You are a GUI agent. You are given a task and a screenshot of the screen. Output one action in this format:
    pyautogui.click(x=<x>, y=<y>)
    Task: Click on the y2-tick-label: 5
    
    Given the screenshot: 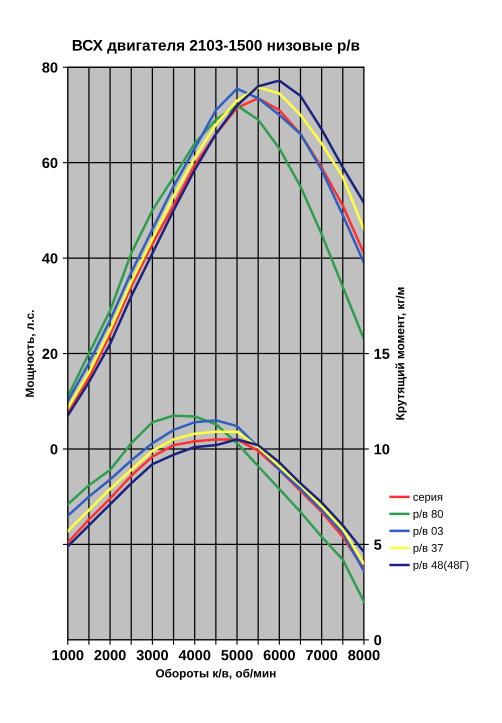 What is the action you would take?
    pyautogui.click(x=378, y=545)
    